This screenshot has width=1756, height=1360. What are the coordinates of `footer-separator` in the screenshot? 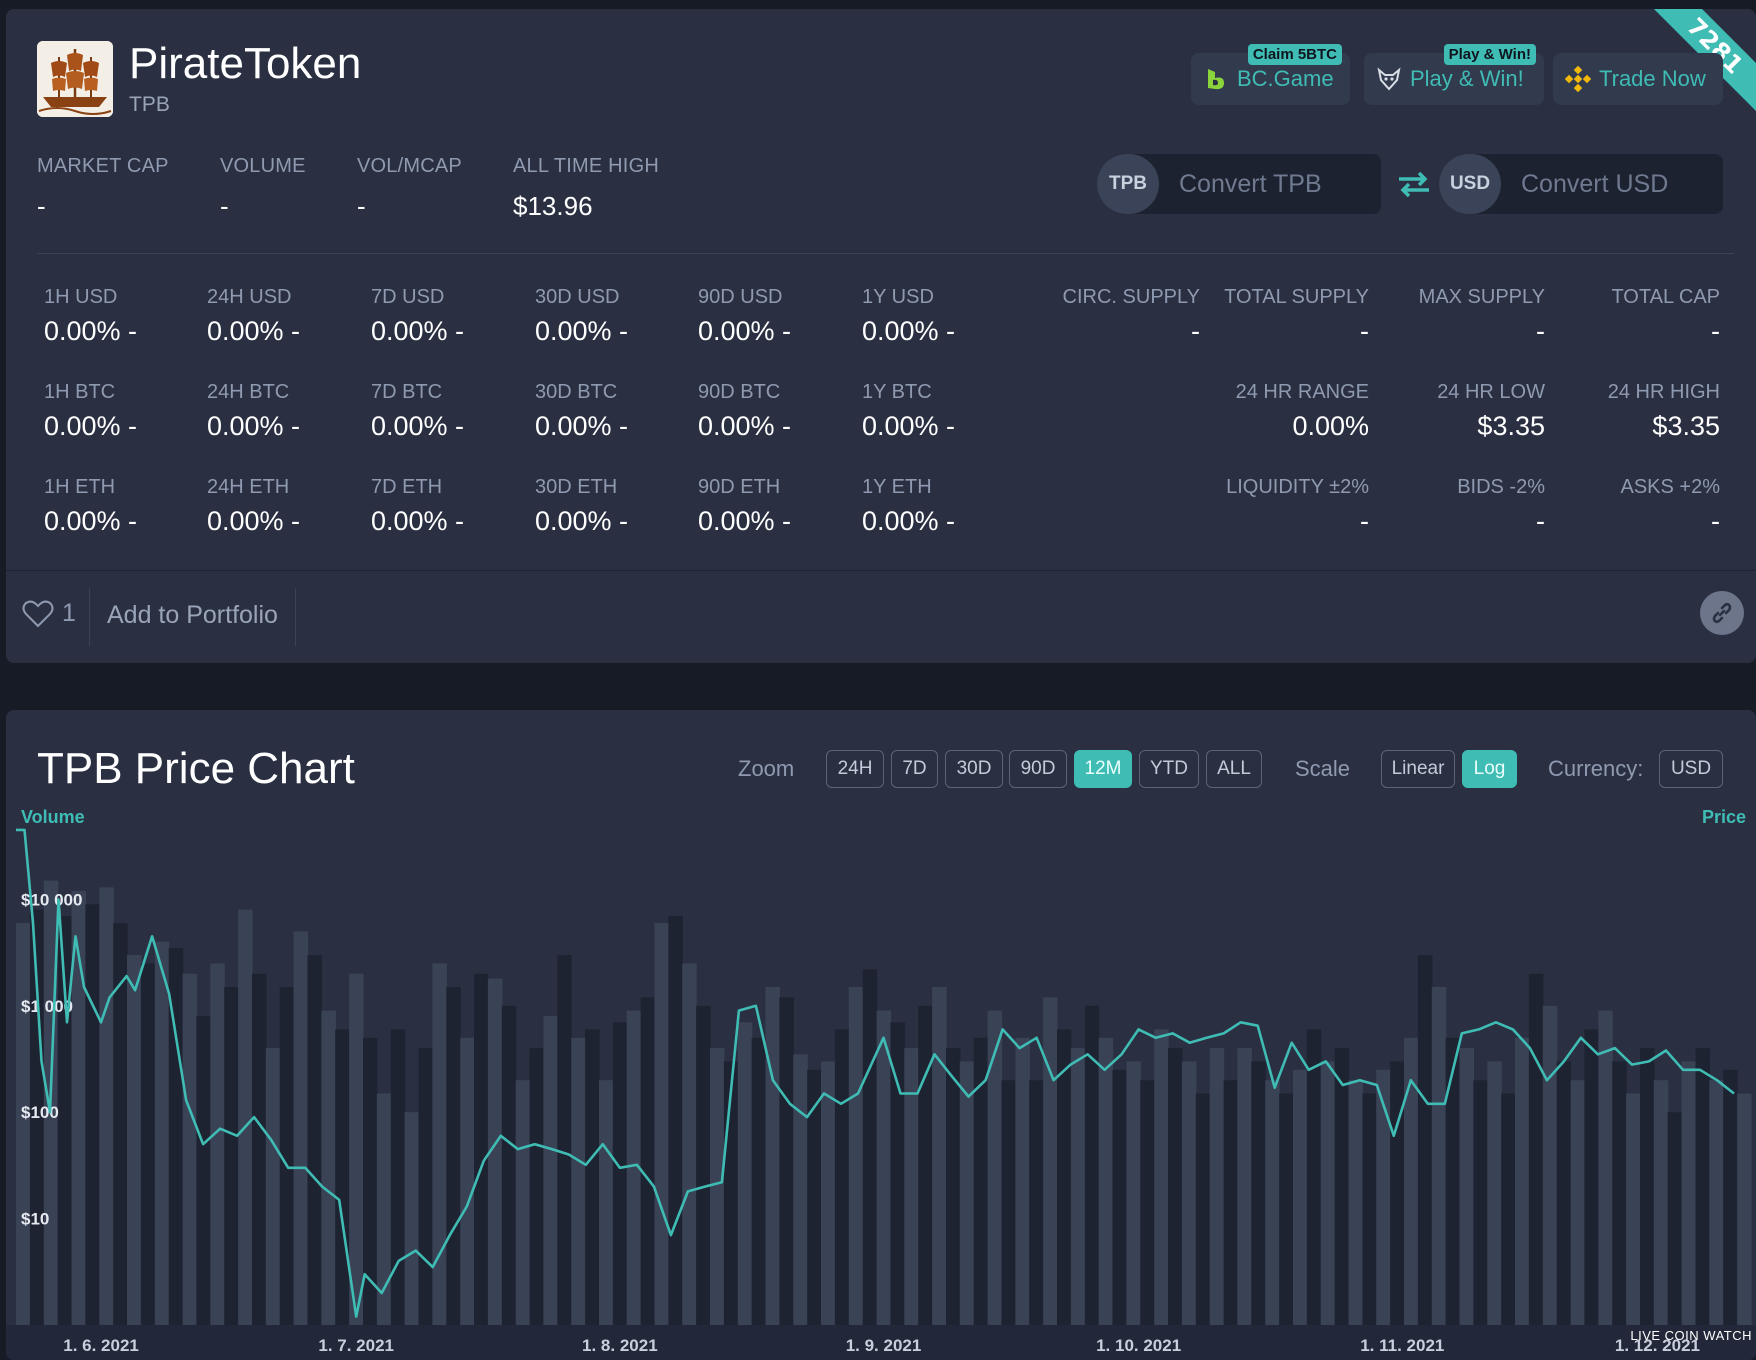 It's located at (89, 617).